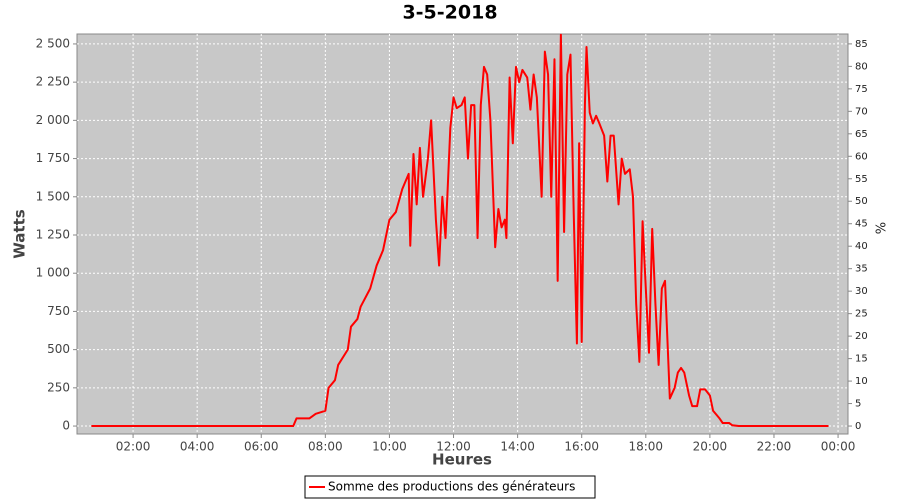 The image size is (900, 504). What do you see at coordinates (861, 179) in the screenshot?
I see `y2-tick-label: 55` at bounding box center [861, 179].